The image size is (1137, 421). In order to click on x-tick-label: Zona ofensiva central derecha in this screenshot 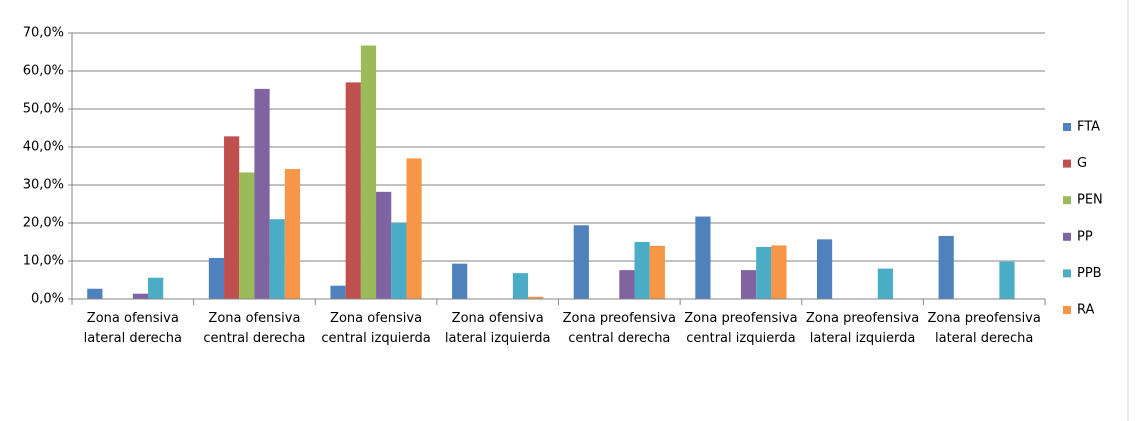, I will do `click(254, 328)`.